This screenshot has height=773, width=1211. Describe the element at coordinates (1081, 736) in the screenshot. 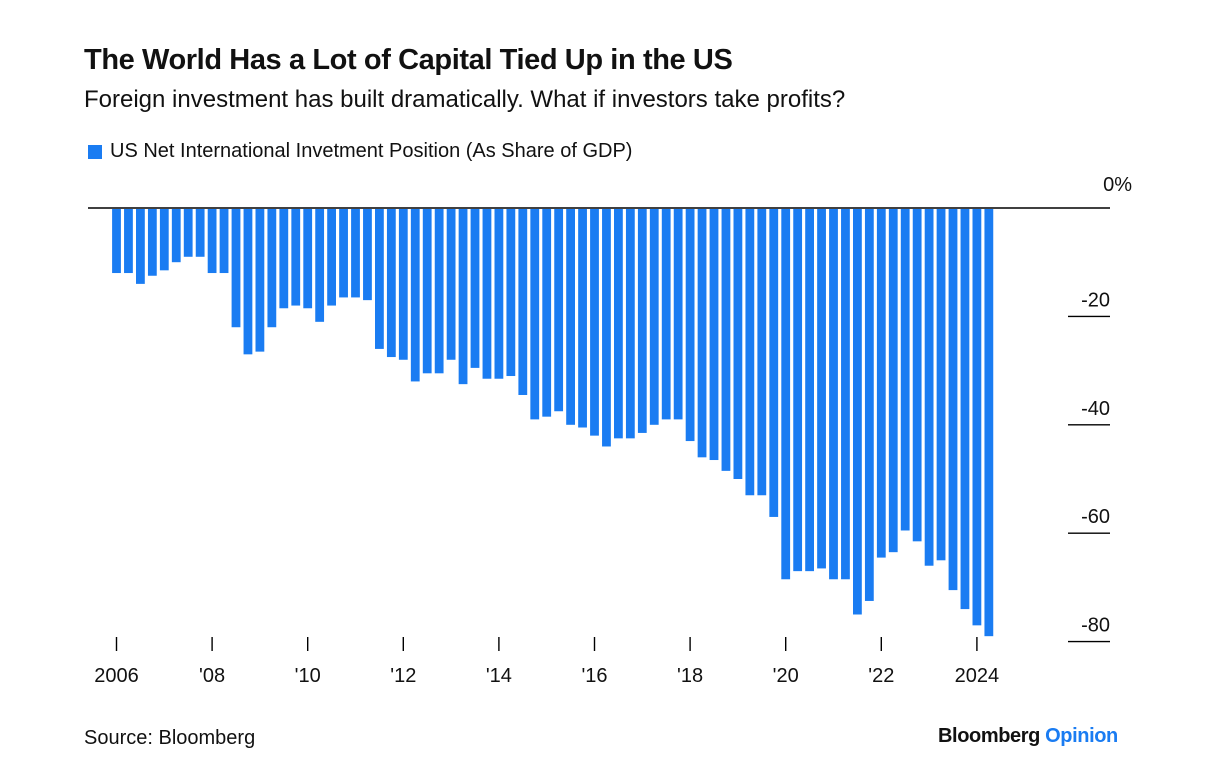

I see `brand-product: Opinion` at that location.